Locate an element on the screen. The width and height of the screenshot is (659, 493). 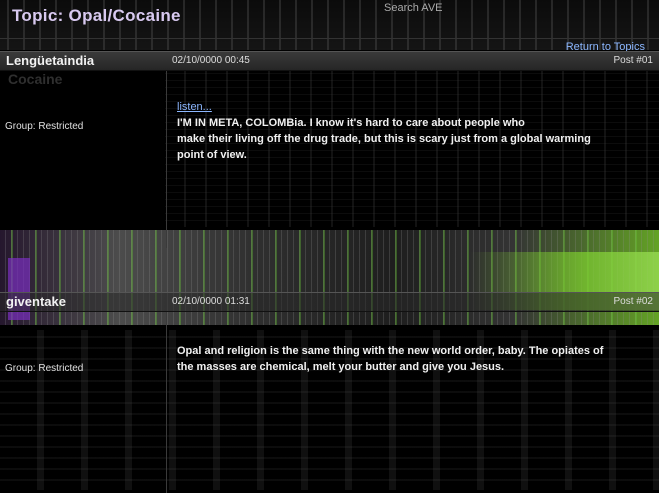
author-column: Group: Restricted is located at coordinates (83, 402).